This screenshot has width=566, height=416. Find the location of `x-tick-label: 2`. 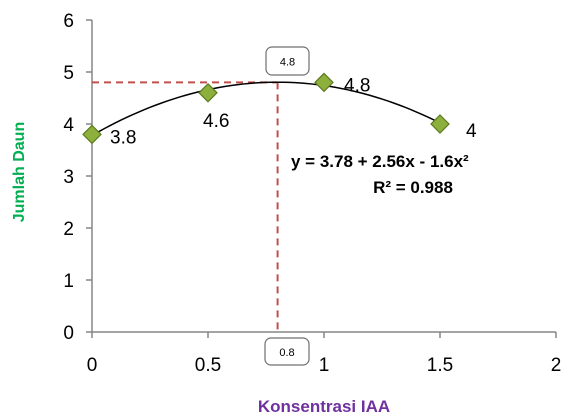

x-tick-label: 2 is located at coordinates (556, 365).